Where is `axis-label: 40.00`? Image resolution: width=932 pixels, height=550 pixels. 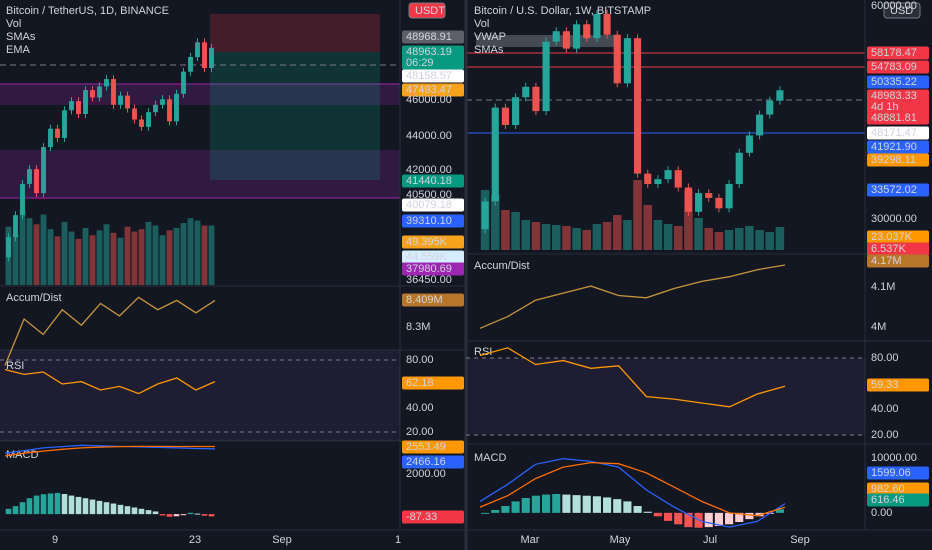 axis-label: 40.00 is located at coordinates (885, 409).